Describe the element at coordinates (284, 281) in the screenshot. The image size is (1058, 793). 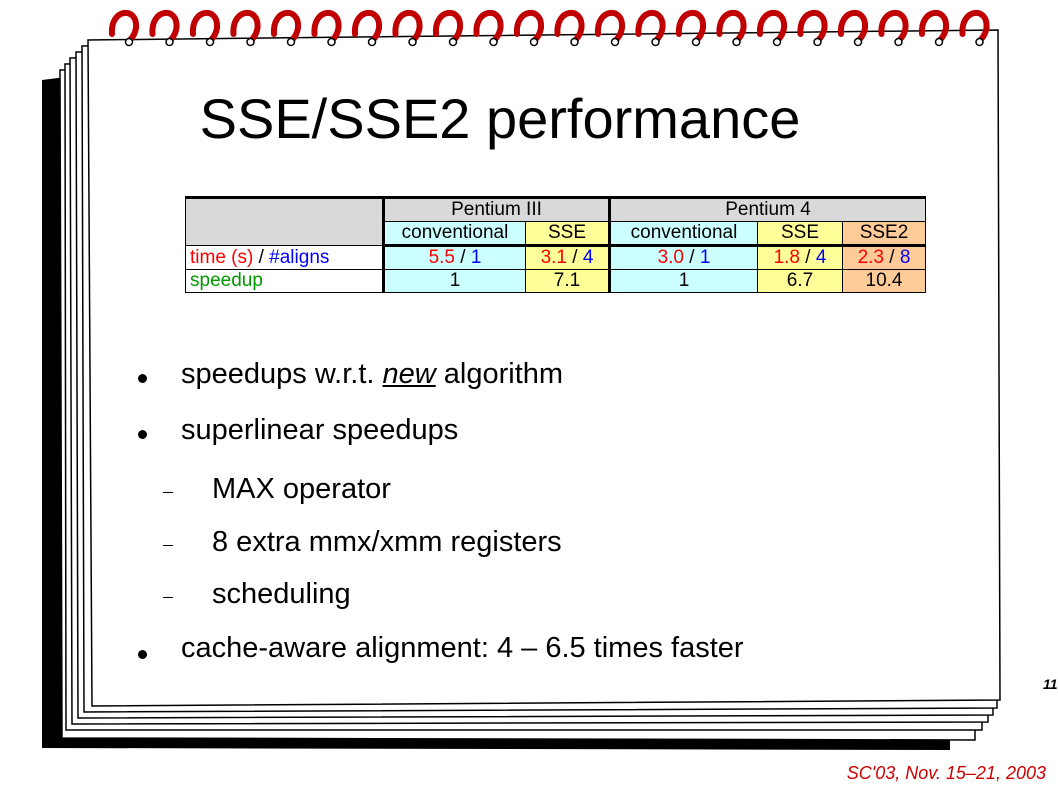
I see `row-label-speedup: speedup` at that location.